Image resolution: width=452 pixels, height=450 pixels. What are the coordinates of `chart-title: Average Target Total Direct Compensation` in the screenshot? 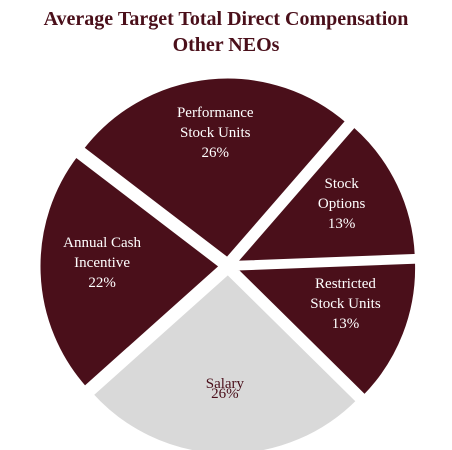 It's located at (226, 19).